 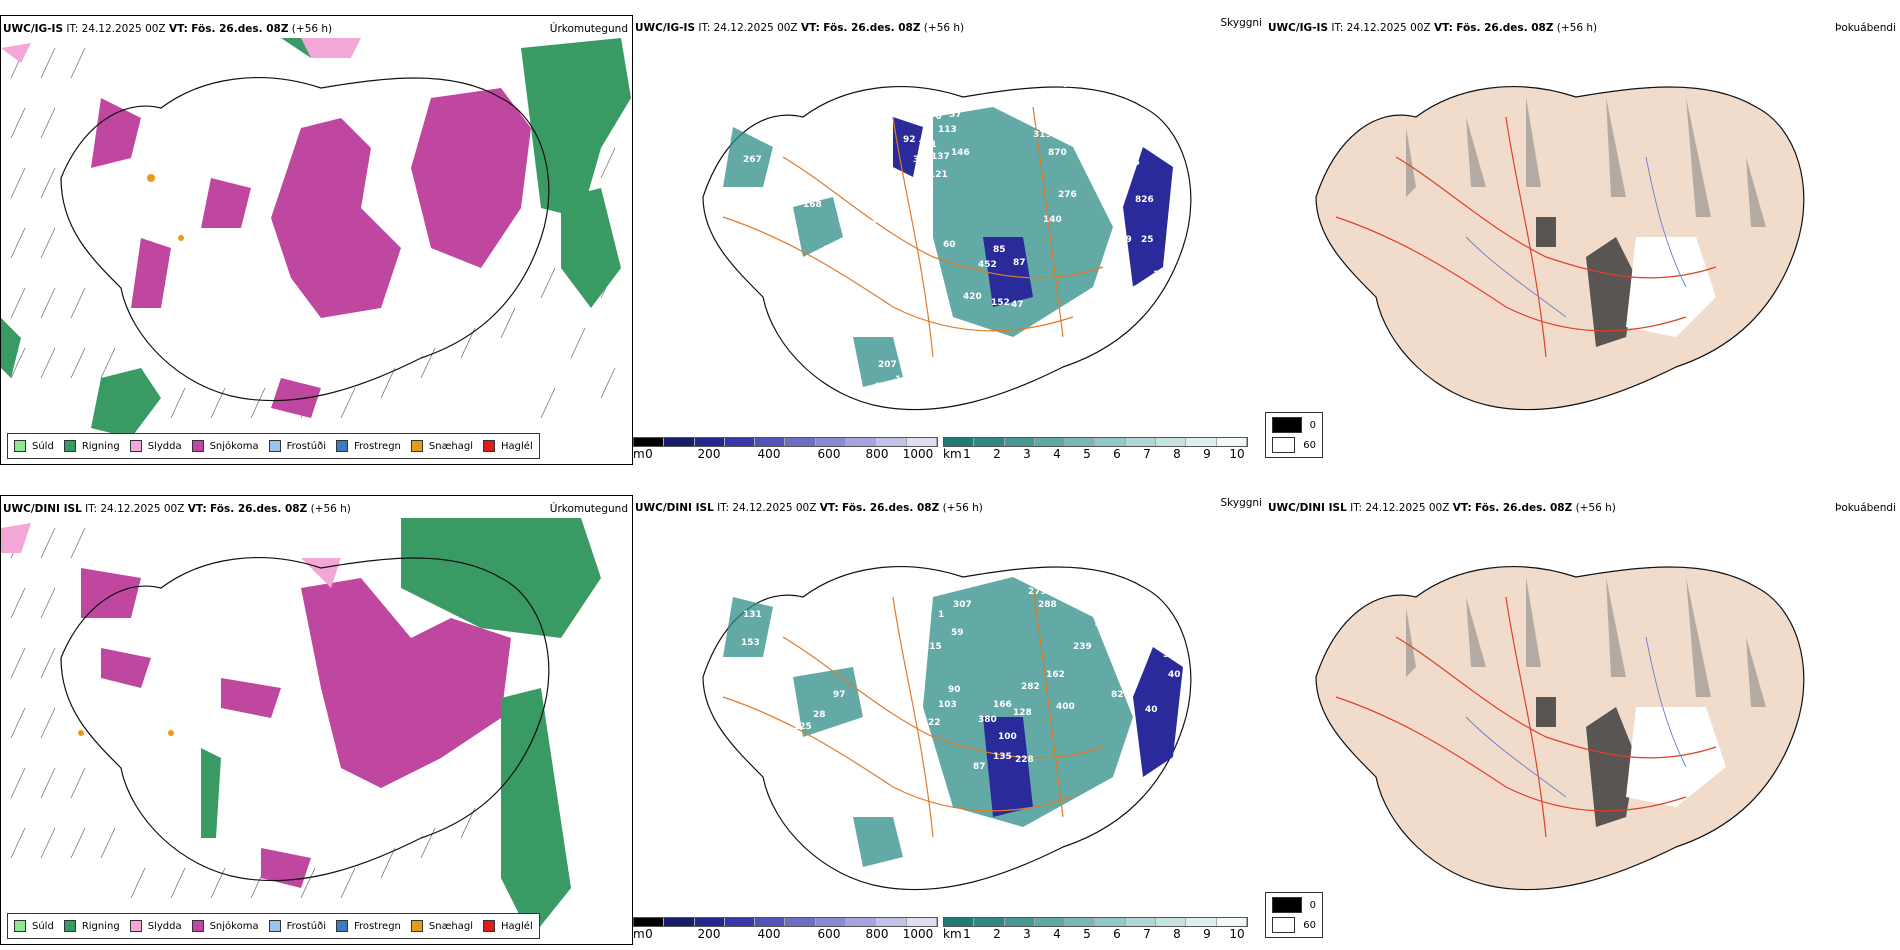 What do you see at coordinates (752, 160) in the screenshot?
I see `cloud-label: 267` at bounding box center [752, 160].